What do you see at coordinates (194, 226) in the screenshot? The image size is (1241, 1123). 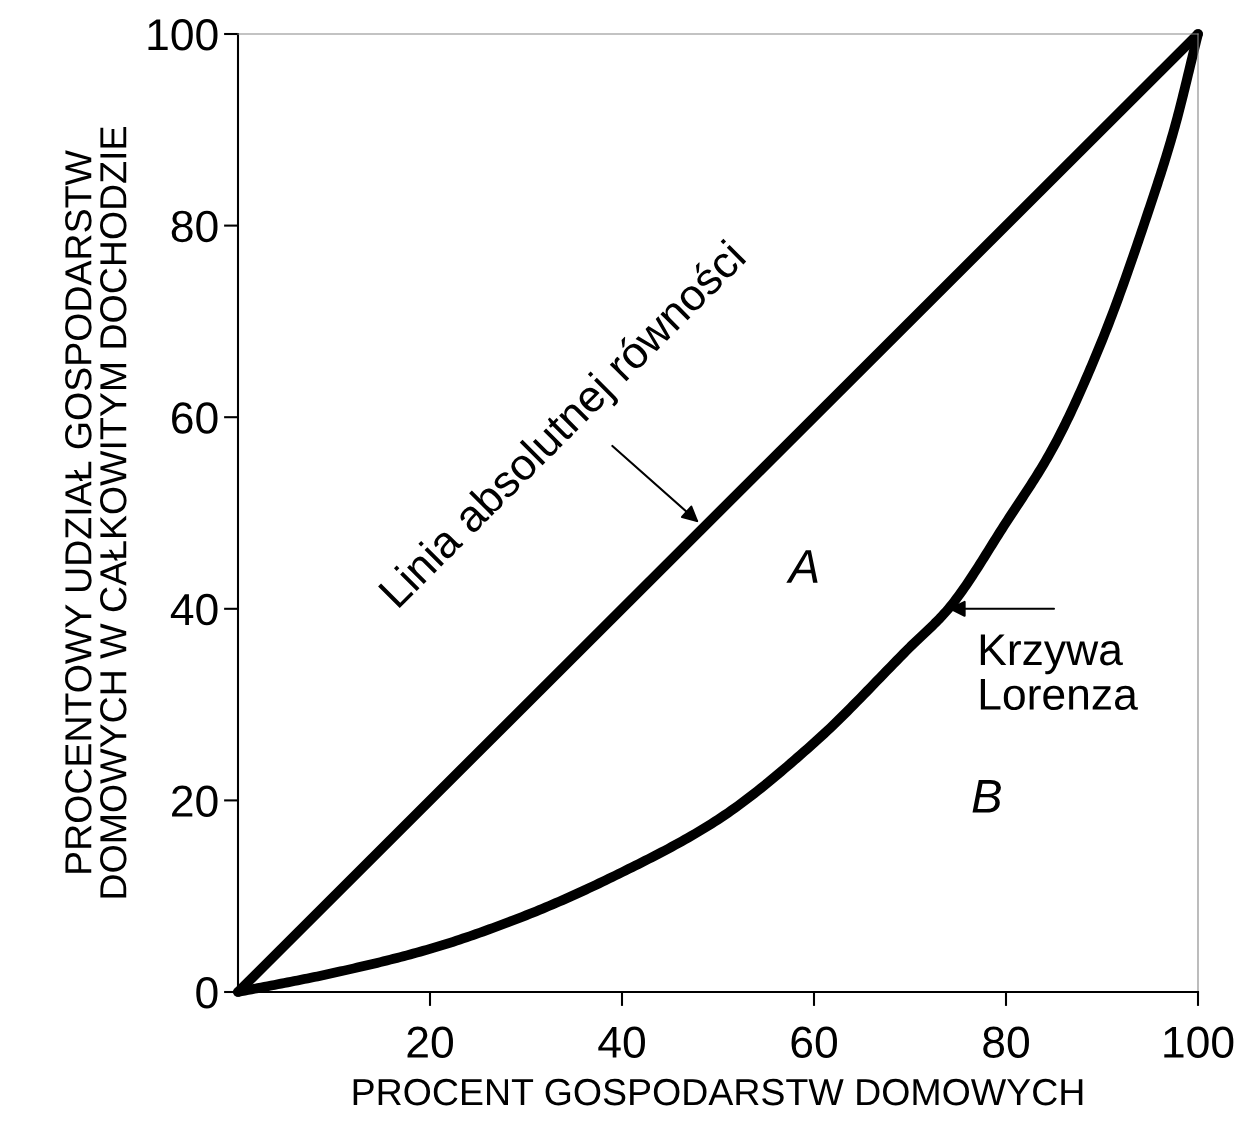 I see `y-tick-label: 80` at bounding box center [194, 226].